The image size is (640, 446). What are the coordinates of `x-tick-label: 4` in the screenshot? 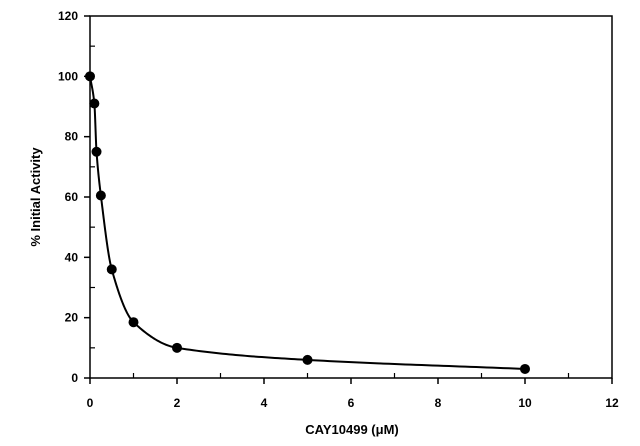 It's located at (264, 403).